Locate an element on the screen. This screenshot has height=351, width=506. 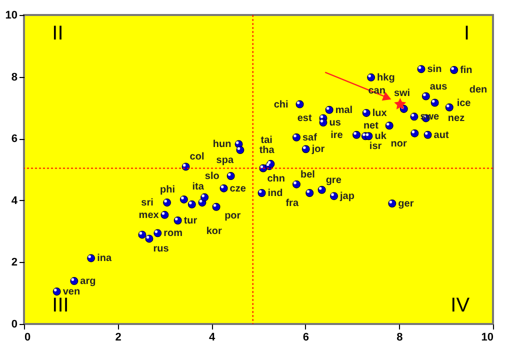
annotation: bel is located at coordinates (308, 174).